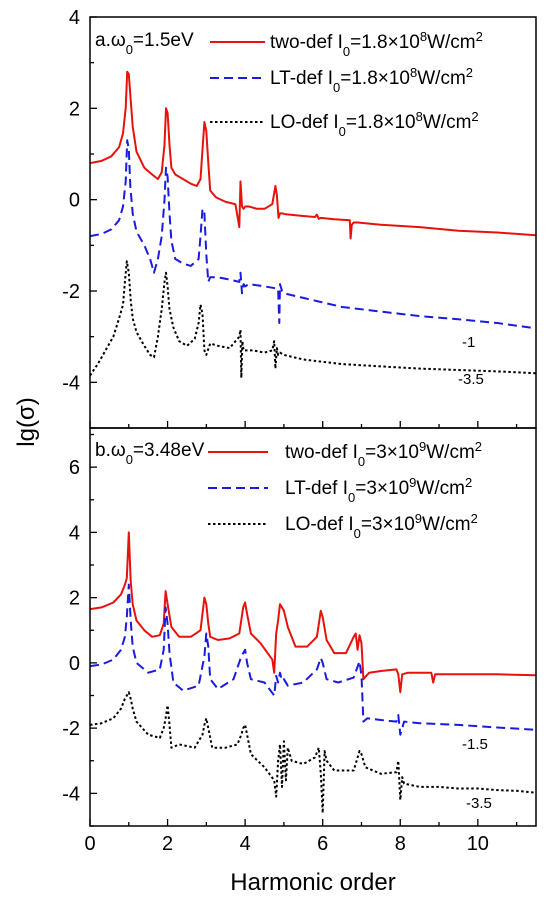  What do you see at coordinates (74, 533) in the screenshot?
I see `y-tick-label-b: 4` at bounding box center [74, 533].